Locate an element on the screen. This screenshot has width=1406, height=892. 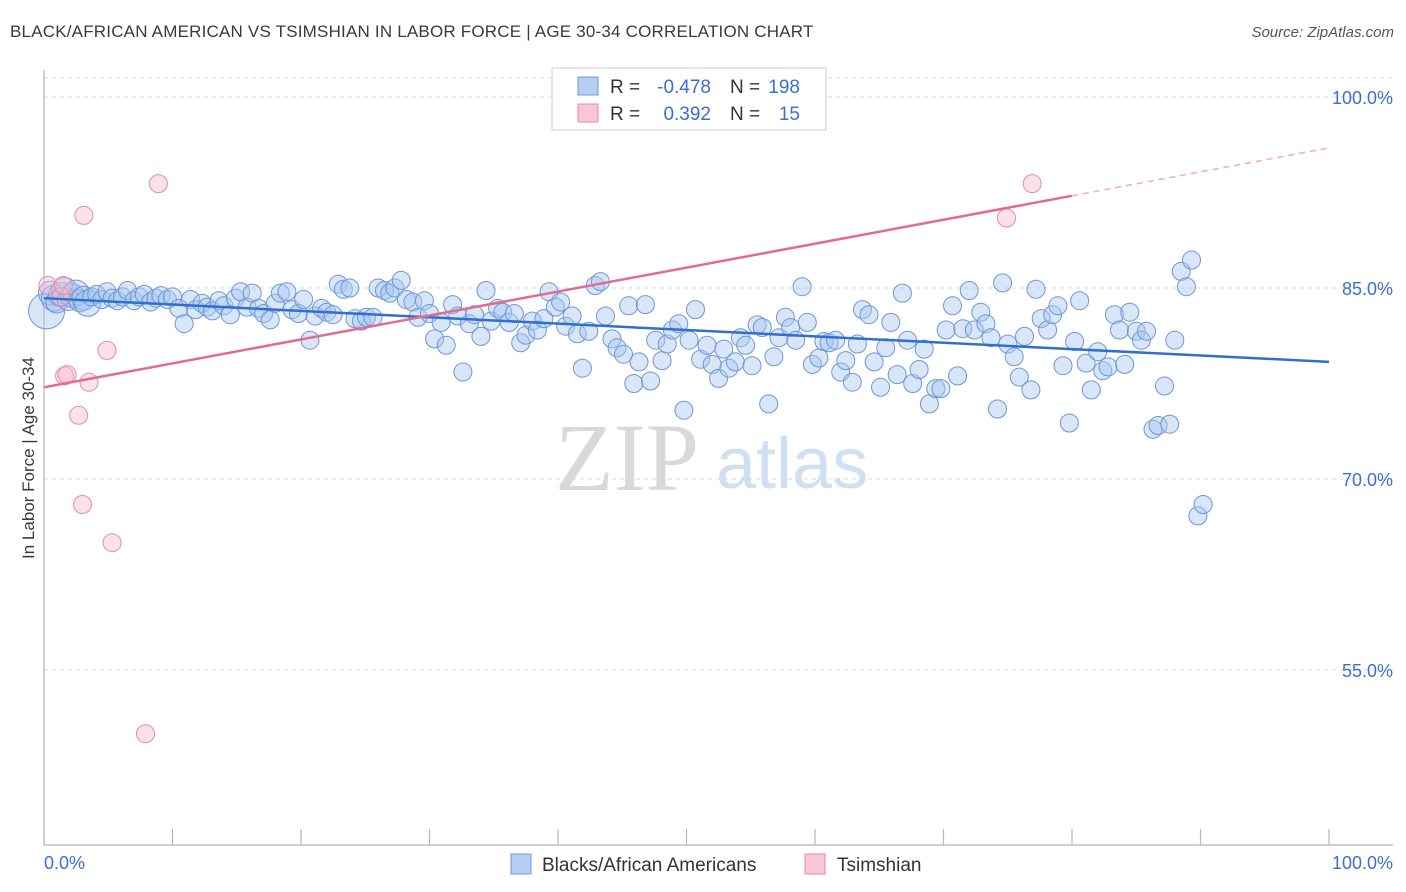
legend-r-label-2: R = is located at coordinates (625, 114).